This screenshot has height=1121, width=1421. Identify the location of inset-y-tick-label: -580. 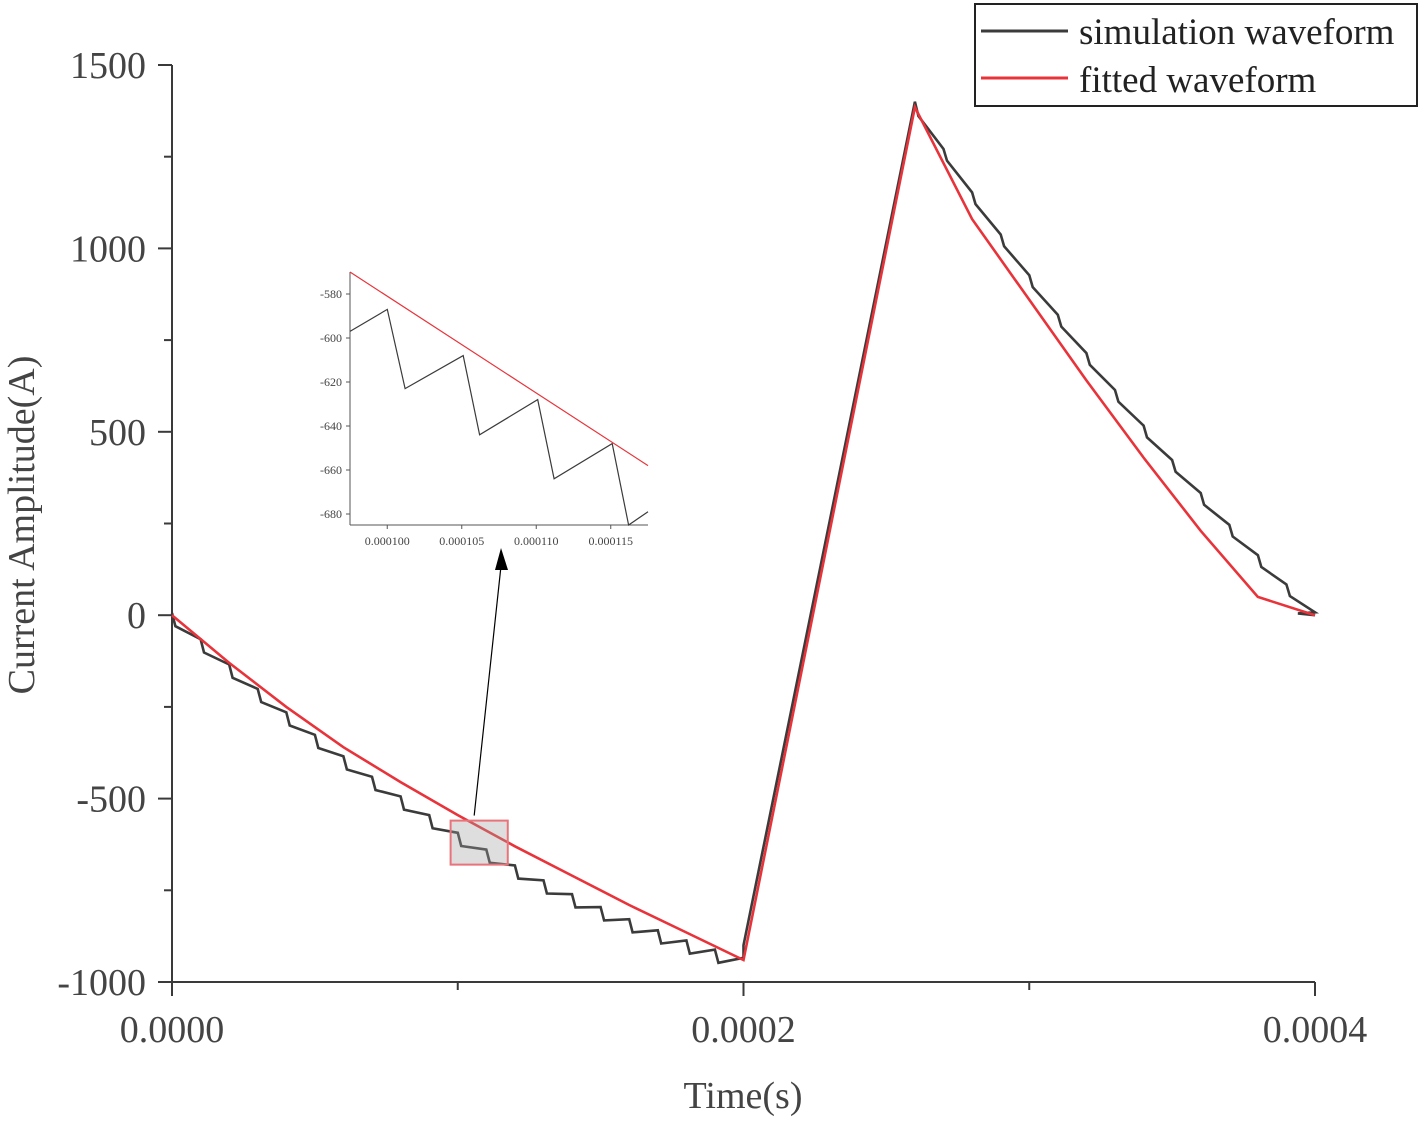
(331, 294).